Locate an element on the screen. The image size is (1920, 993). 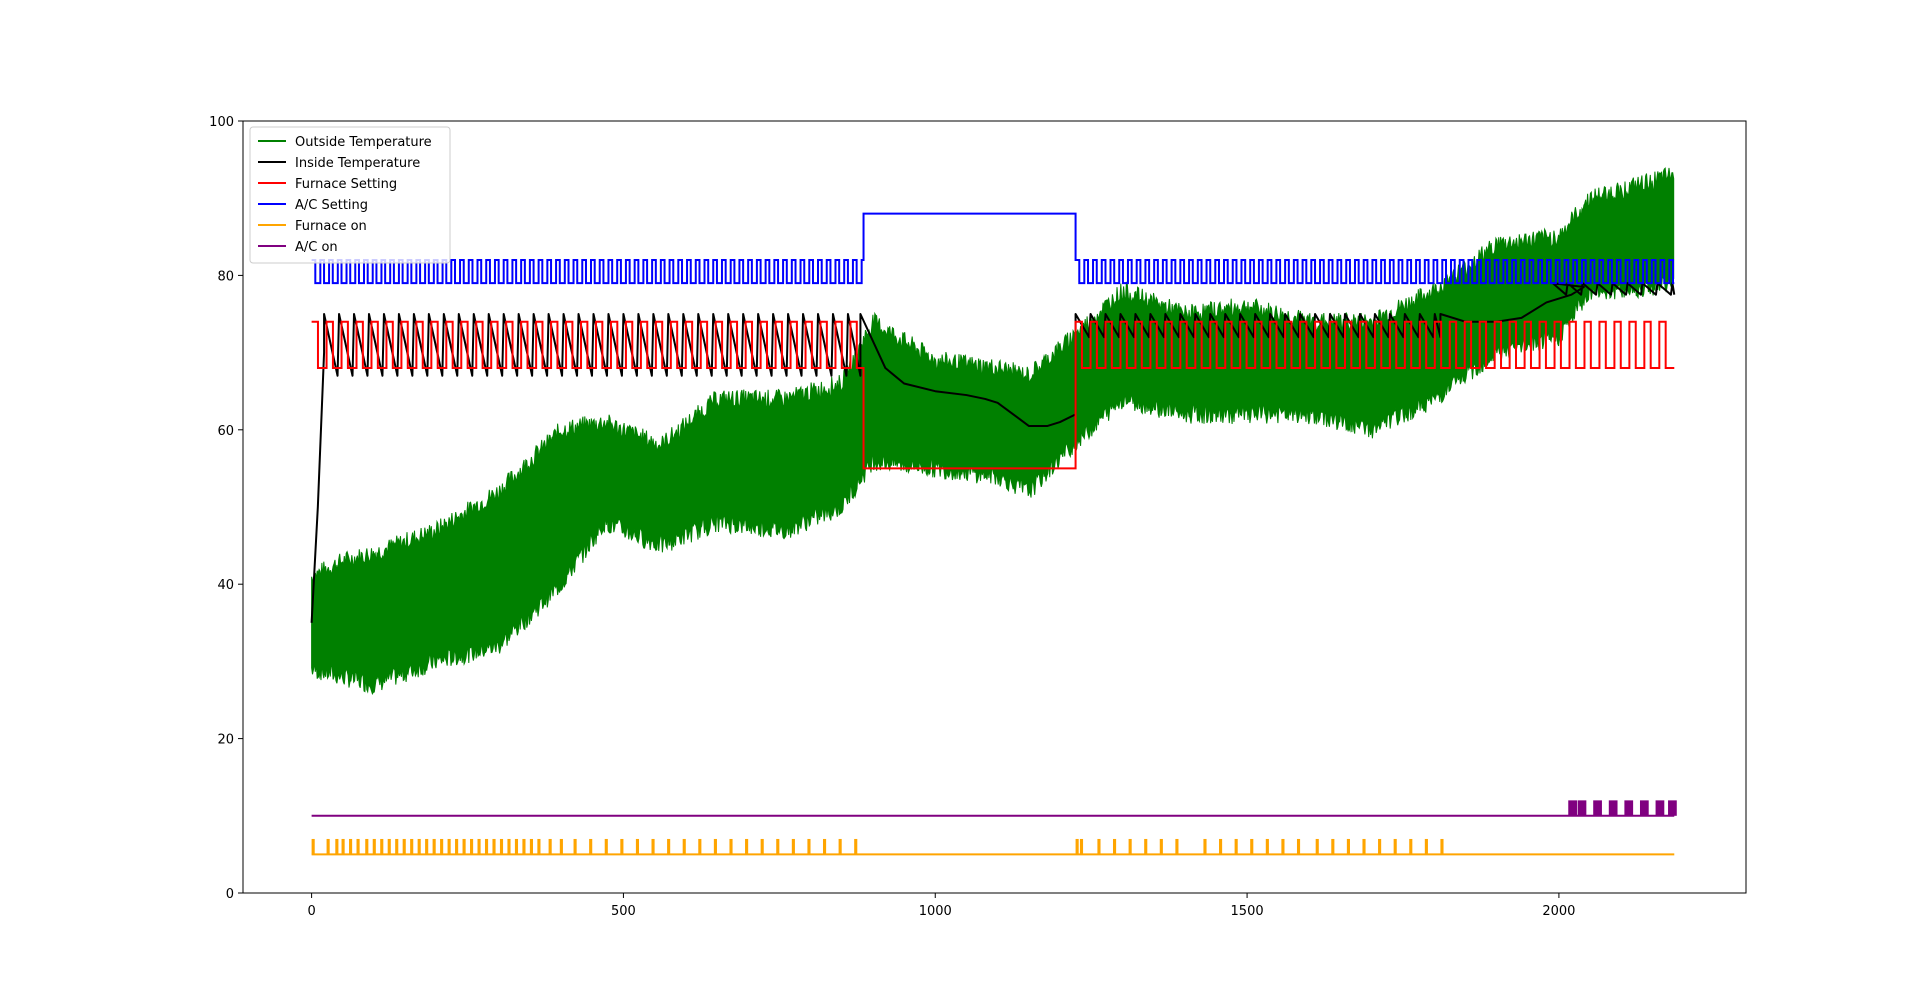
x-tick-label: 500 is located at coordinates (623, 911).